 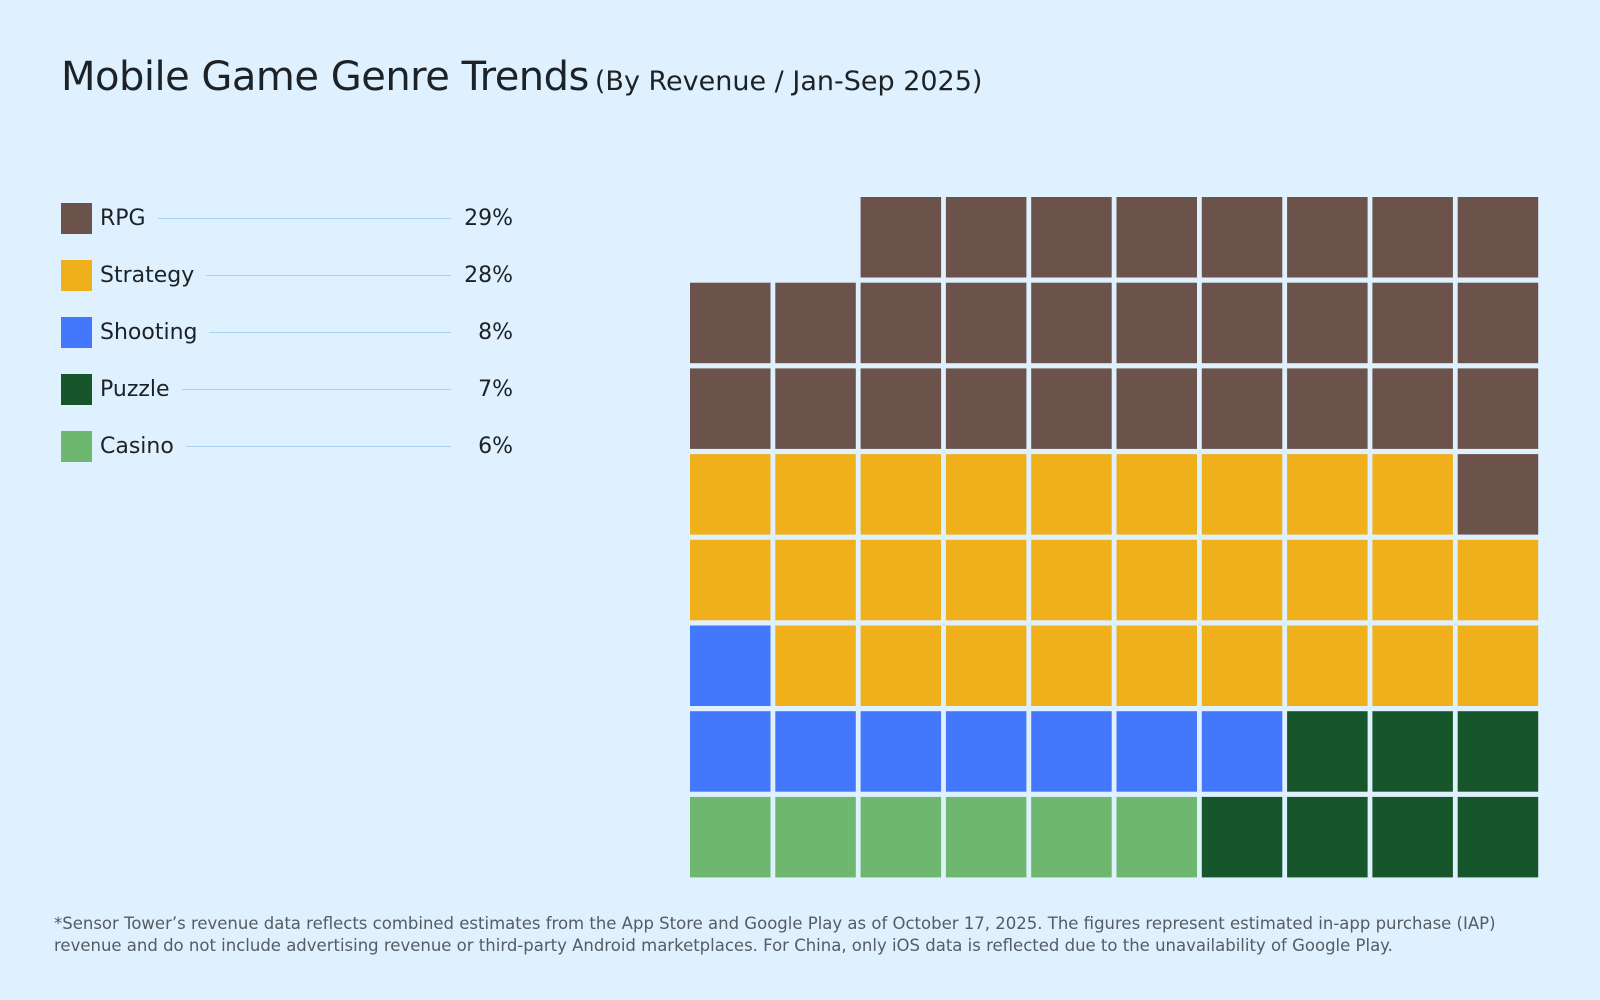 I want to click on chart-subtitle: (By Revenue / Jan-Sep 2025), so click(x=788, y=81).